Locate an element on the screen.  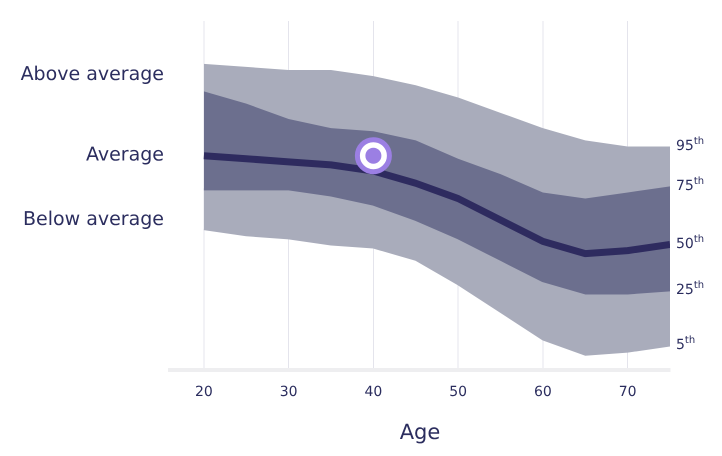
text: Average is located at coordinates (125, 154).